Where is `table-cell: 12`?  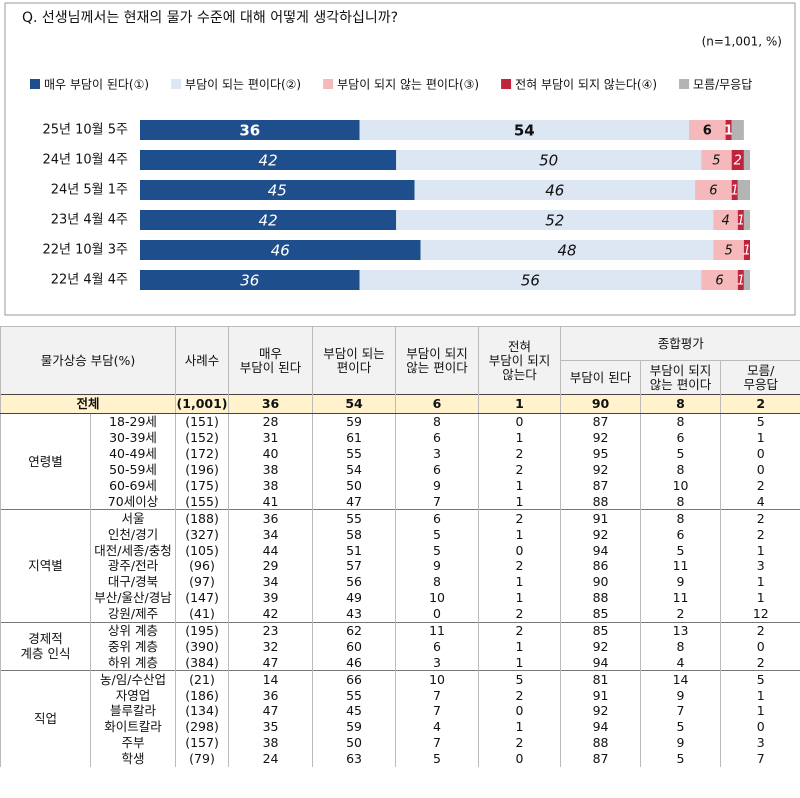 table-cell: 12 is located at coordinates (760, 614).